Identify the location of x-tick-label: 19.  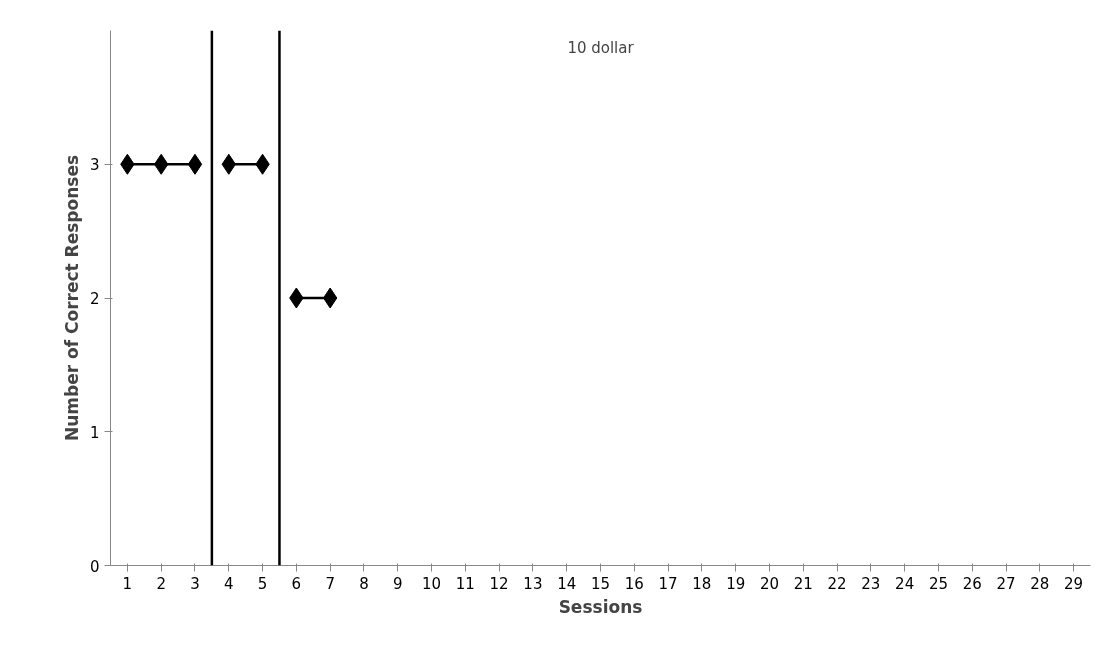
(736, 583).